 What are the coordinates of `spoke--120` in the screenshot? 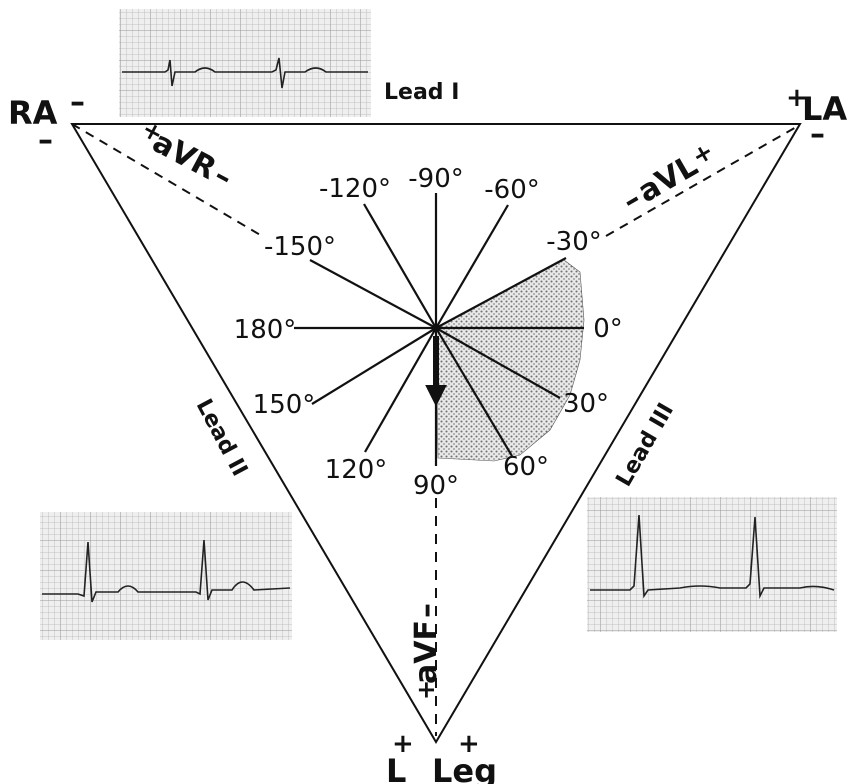 It's located at (400, 266).